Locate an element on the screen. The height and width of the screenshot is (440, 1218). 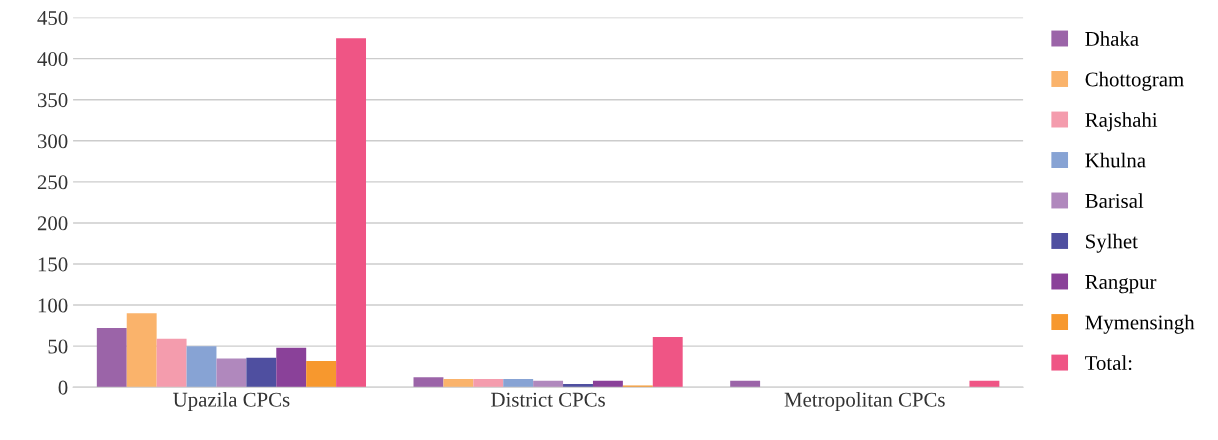
y-tick-label: 100 is located at coordinates (53, 305).